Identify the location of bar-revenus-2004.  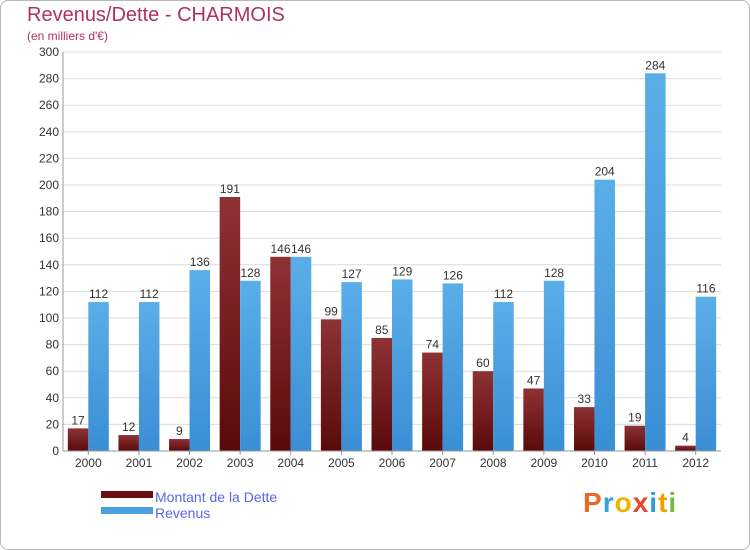
(301, 353).